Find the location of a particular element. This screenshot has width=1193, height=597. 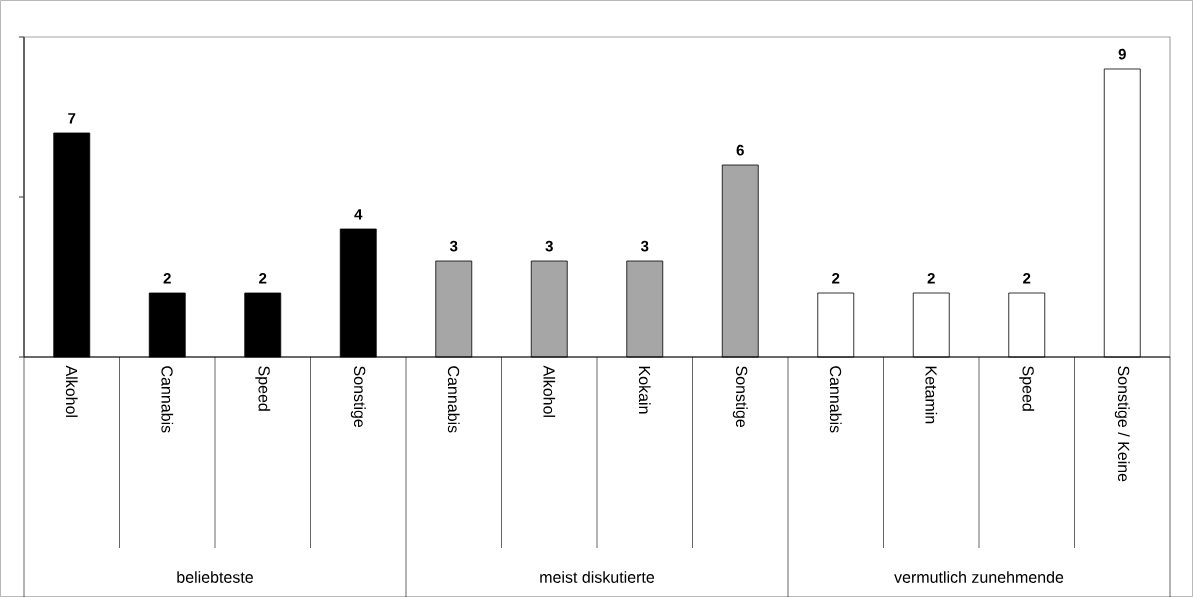

x-tick-label: Ketamin is located at coordinates (931, 395).